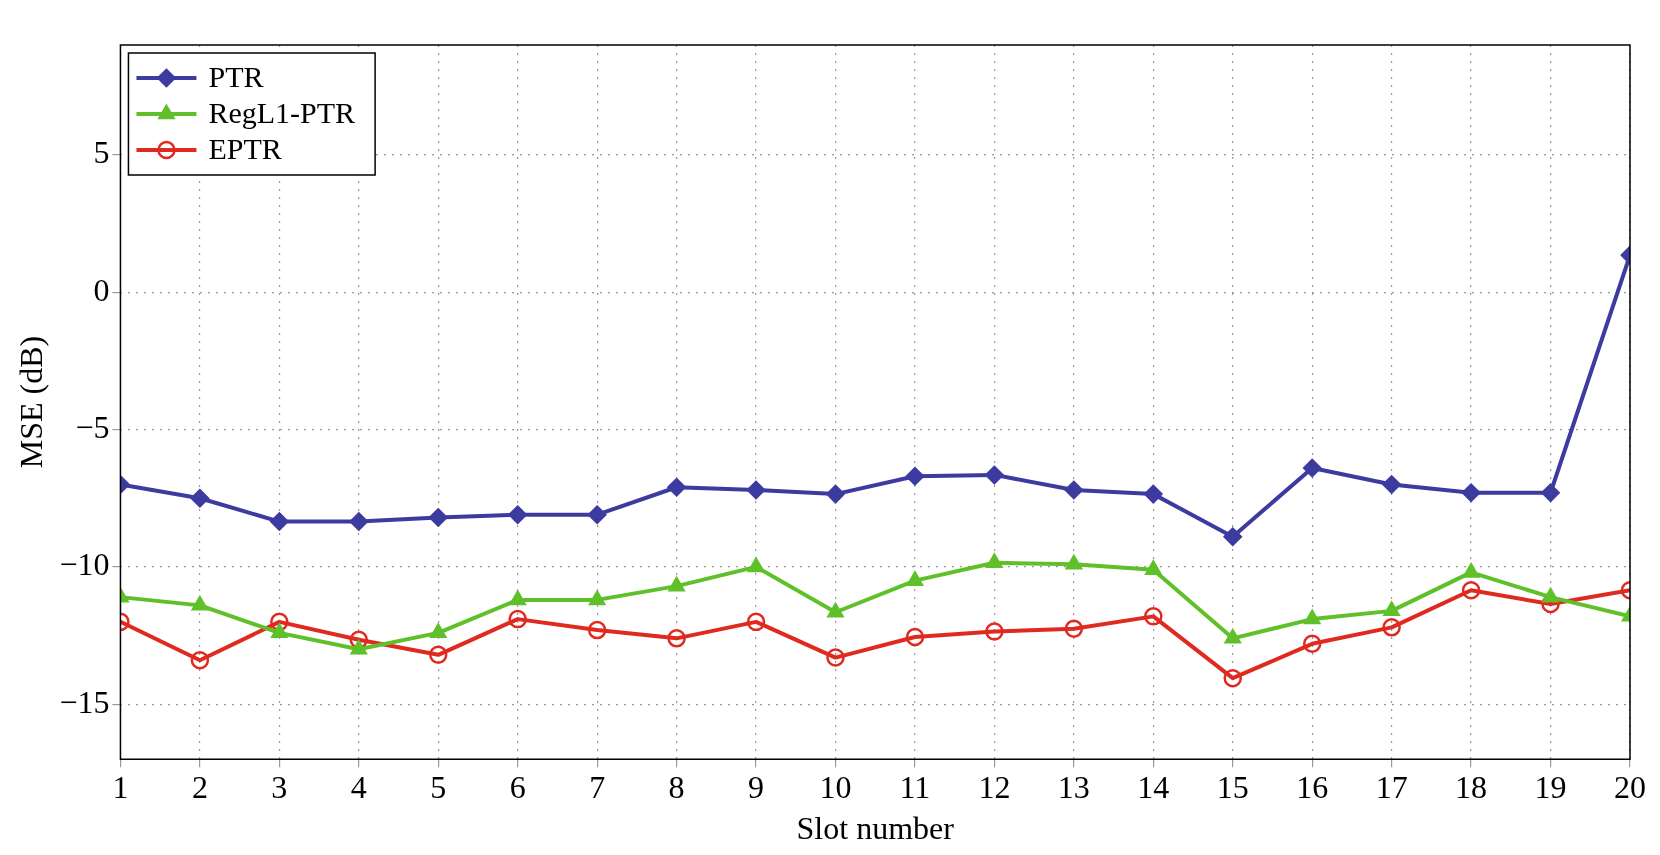 This screenshot has height=855, width=1660. I want to click on x-tick-label: 2, so click(199, 786).